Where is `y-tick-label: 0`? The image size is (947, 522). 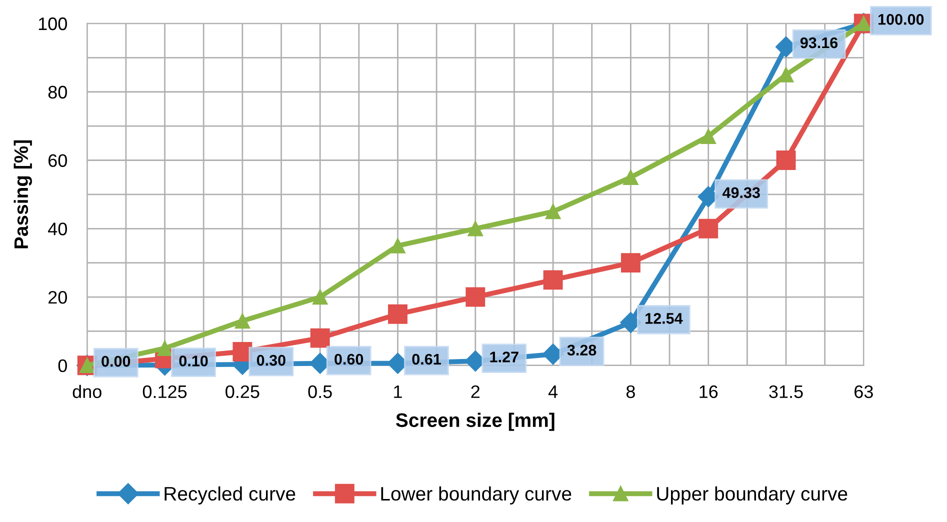
y-tick-label: 0 is located at coordinates (62, 365).